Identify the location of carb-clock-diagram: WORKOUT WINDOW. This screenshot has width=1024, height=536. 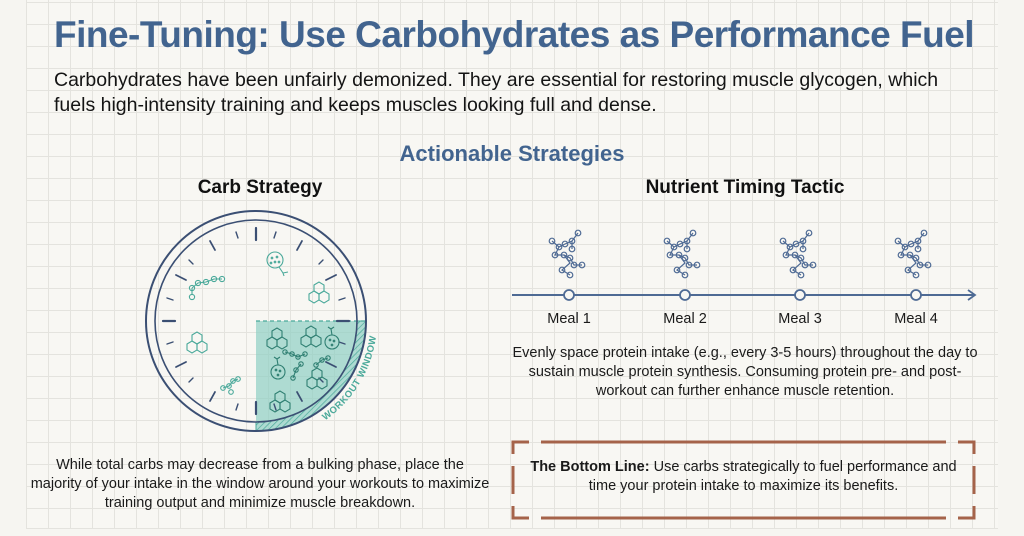
(262, 321).